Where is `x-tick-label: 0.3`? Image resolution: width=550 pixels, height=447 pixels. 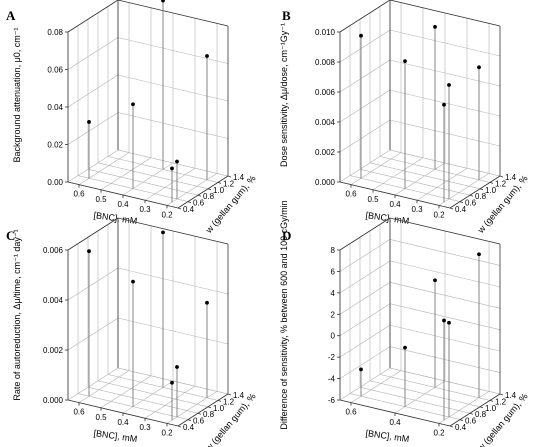 x-tick-label: 0.3 is located at coordinates (145, 209).